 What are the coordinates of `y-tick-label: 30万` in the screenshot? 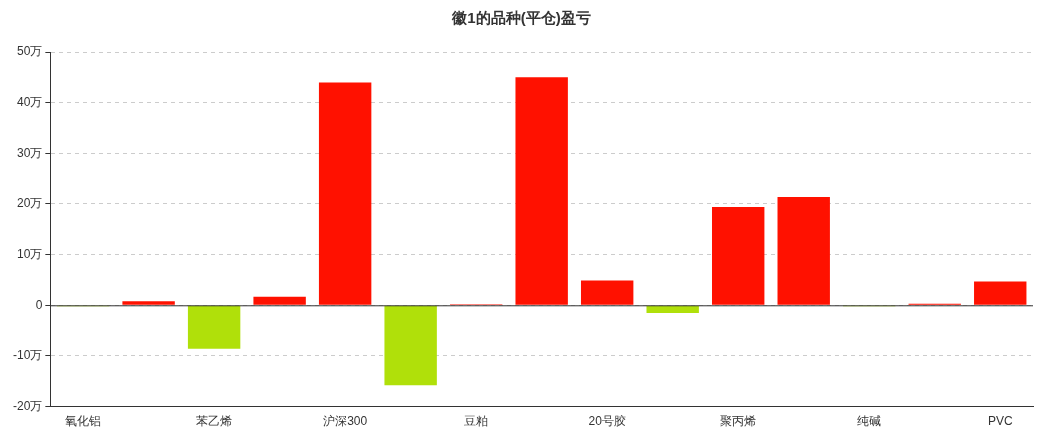 It's located at (29, 152).